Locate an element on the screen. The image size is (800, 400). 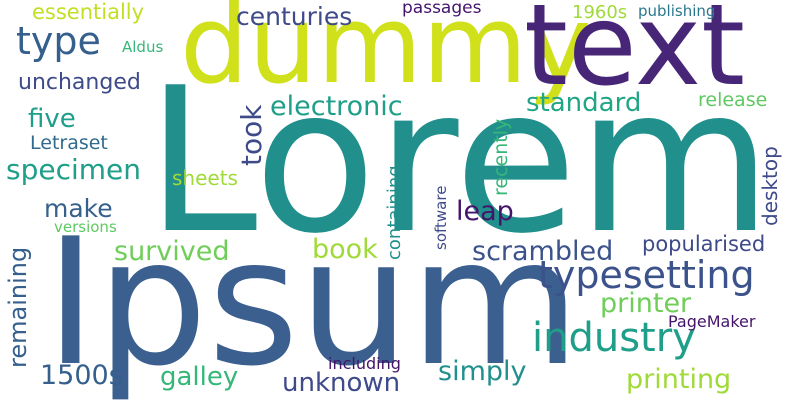
word-specimen: specimen is located at coordinates (74, 169).